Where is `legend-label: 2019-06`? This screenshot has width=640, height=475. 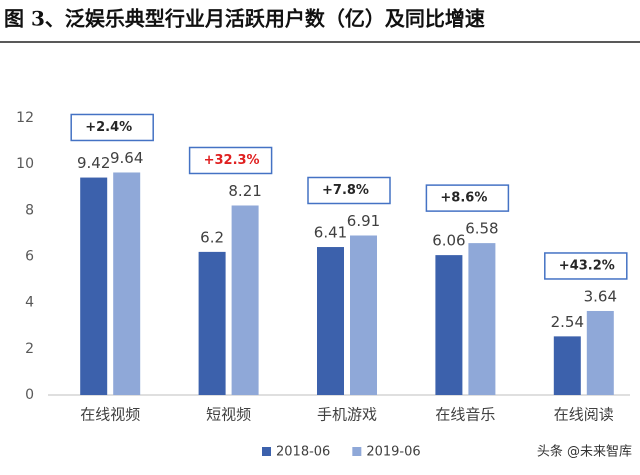
legend-label: 2019-06 is located at coordinates (393, 452).